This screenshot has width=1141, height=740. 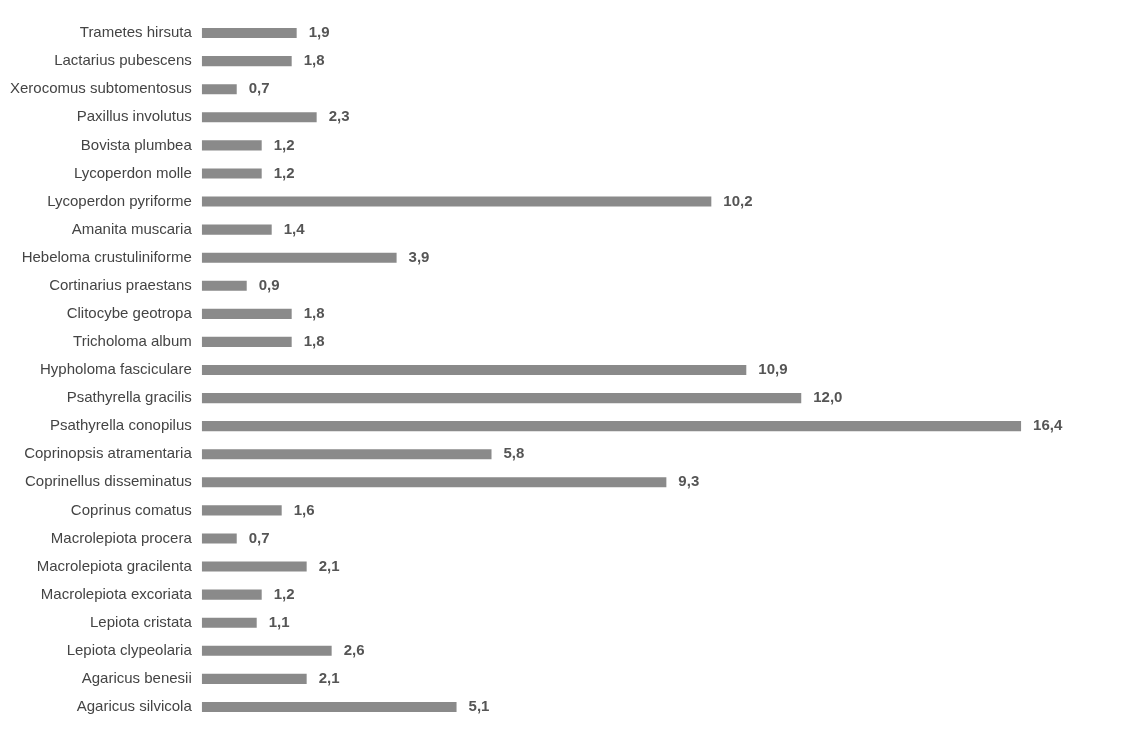 What do you see at coordinates (108, 481) in the screenshot?
I see `y-tick-label: Coprinellus disseminatus` at bounding box center [108, 481].